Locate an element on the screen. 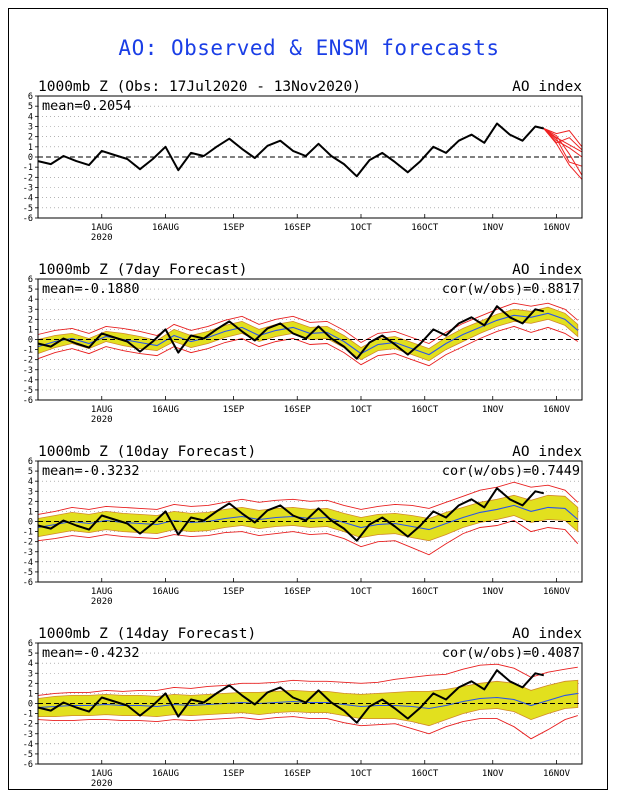 The image size is (618, 800). main-title: AO: Observed & ENSM forecasts is located at coordinates (309, 48).